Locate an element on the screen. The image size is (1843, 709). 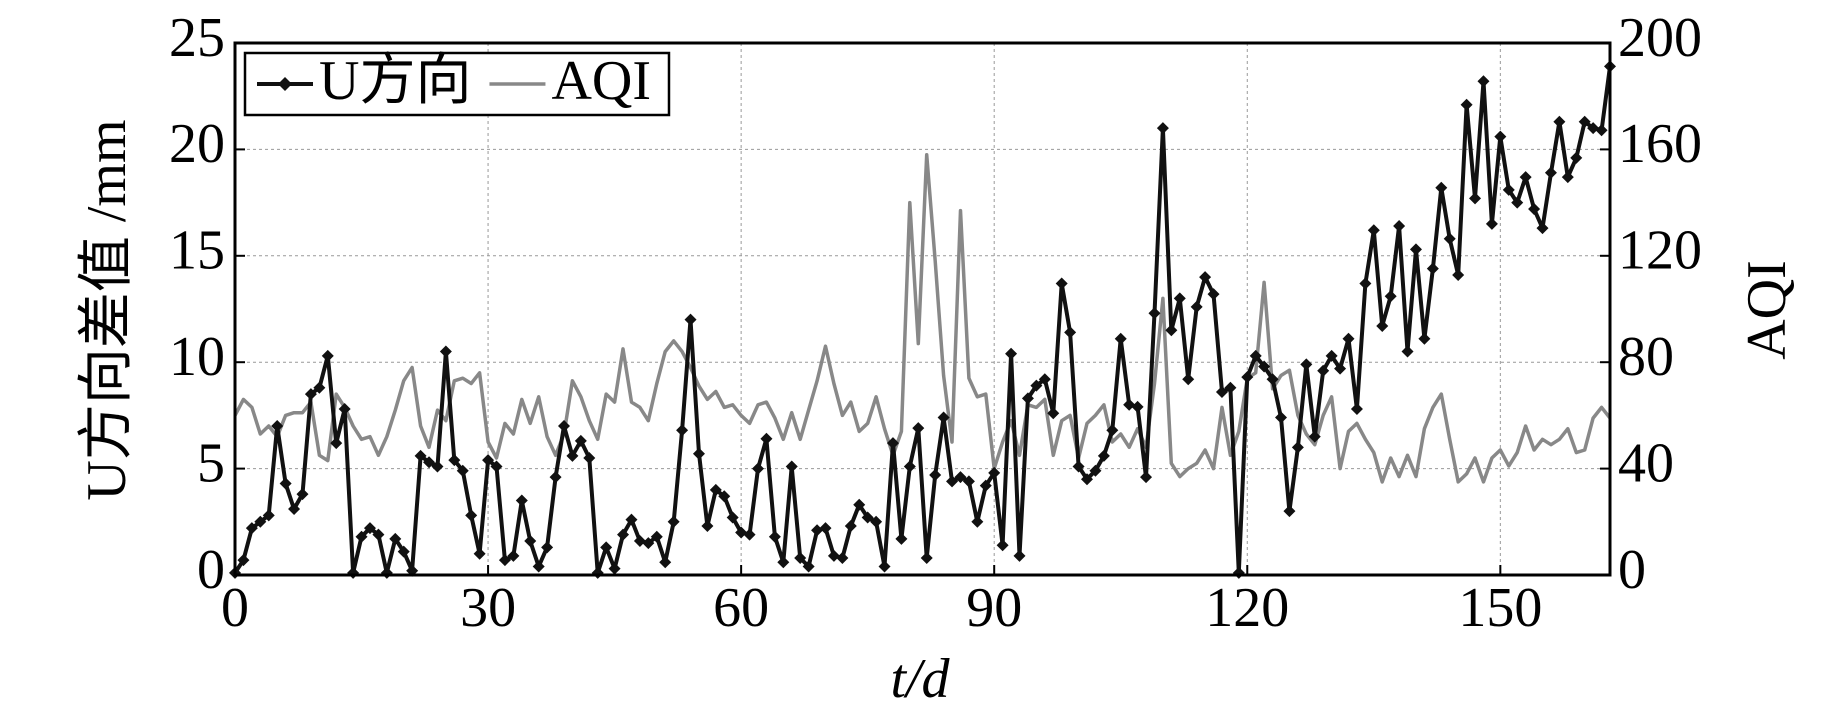
y2-axis-label: AQI is located at coordinates (1767, 310).